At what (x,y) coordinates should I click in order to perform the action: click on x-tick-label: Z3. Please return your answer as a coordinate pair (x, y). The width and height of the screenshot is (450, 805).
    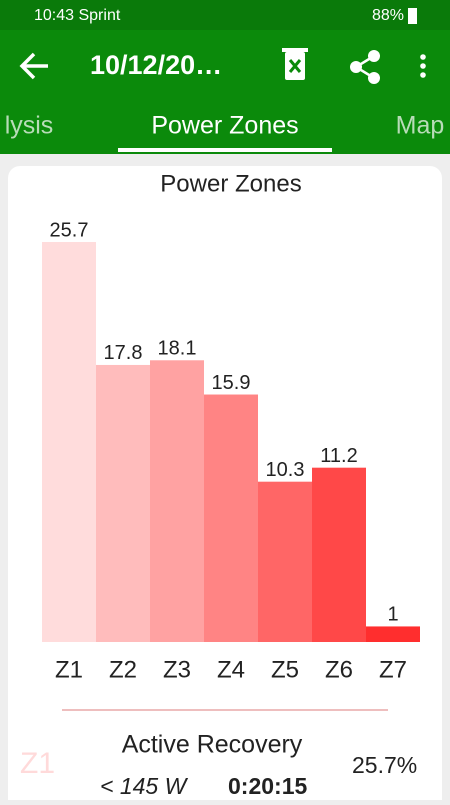
    Looking at the image, I should click on (177, 669).